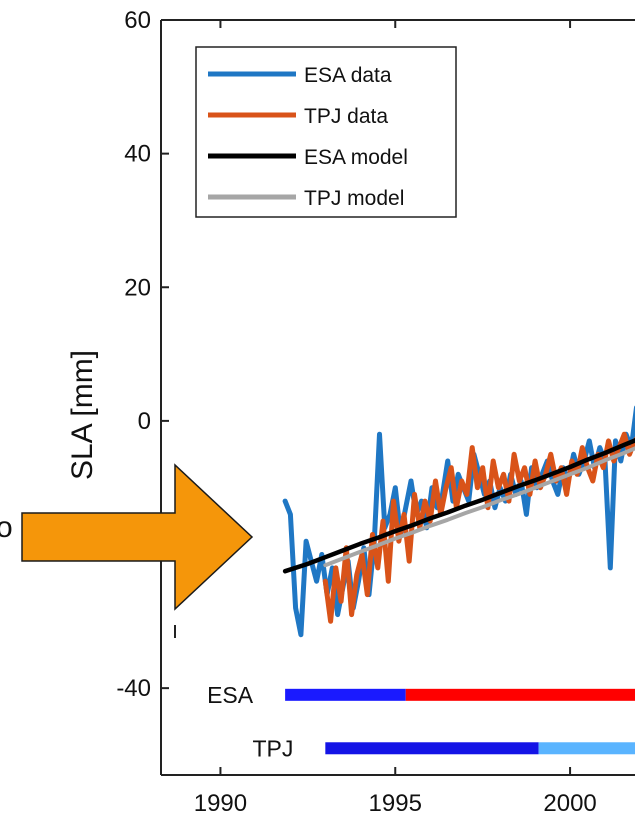 This screenshot has height=829, width=635. Describe the element at coordinates (230, 695) in the screenshot. I see `coverage-label-esa: ESA` at that location.